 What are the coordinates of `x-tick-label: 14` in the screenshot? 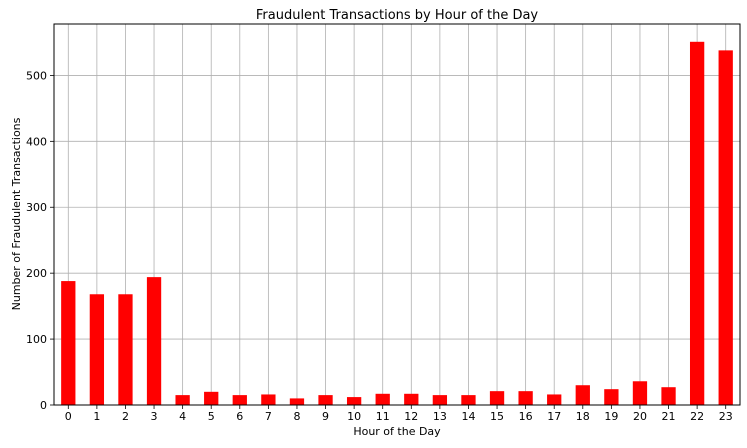 It's located at (468, 416).